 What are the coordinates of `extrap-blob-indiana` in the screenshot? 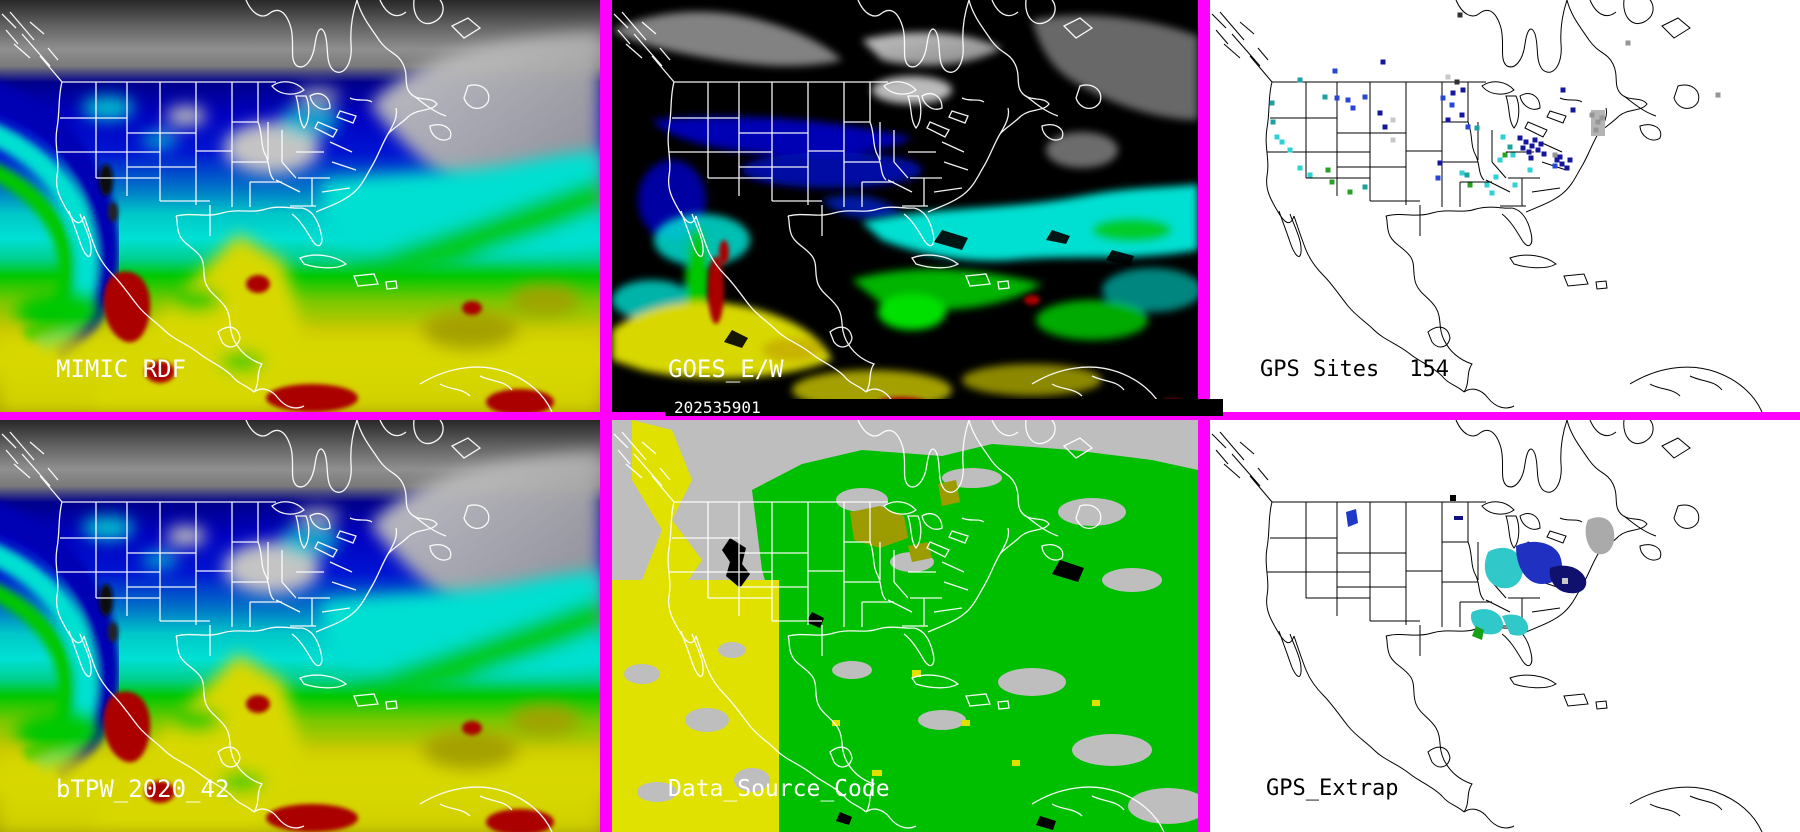 It's located at (1503, 568).